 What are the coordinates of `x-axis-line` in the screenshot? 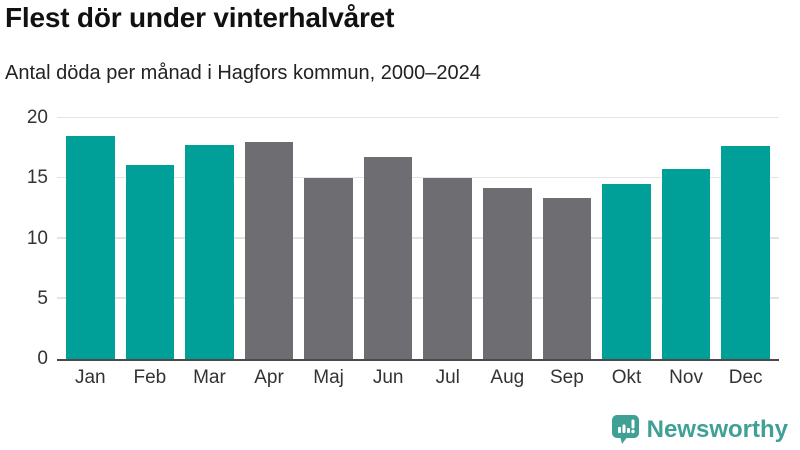 It's located at (418, 359).